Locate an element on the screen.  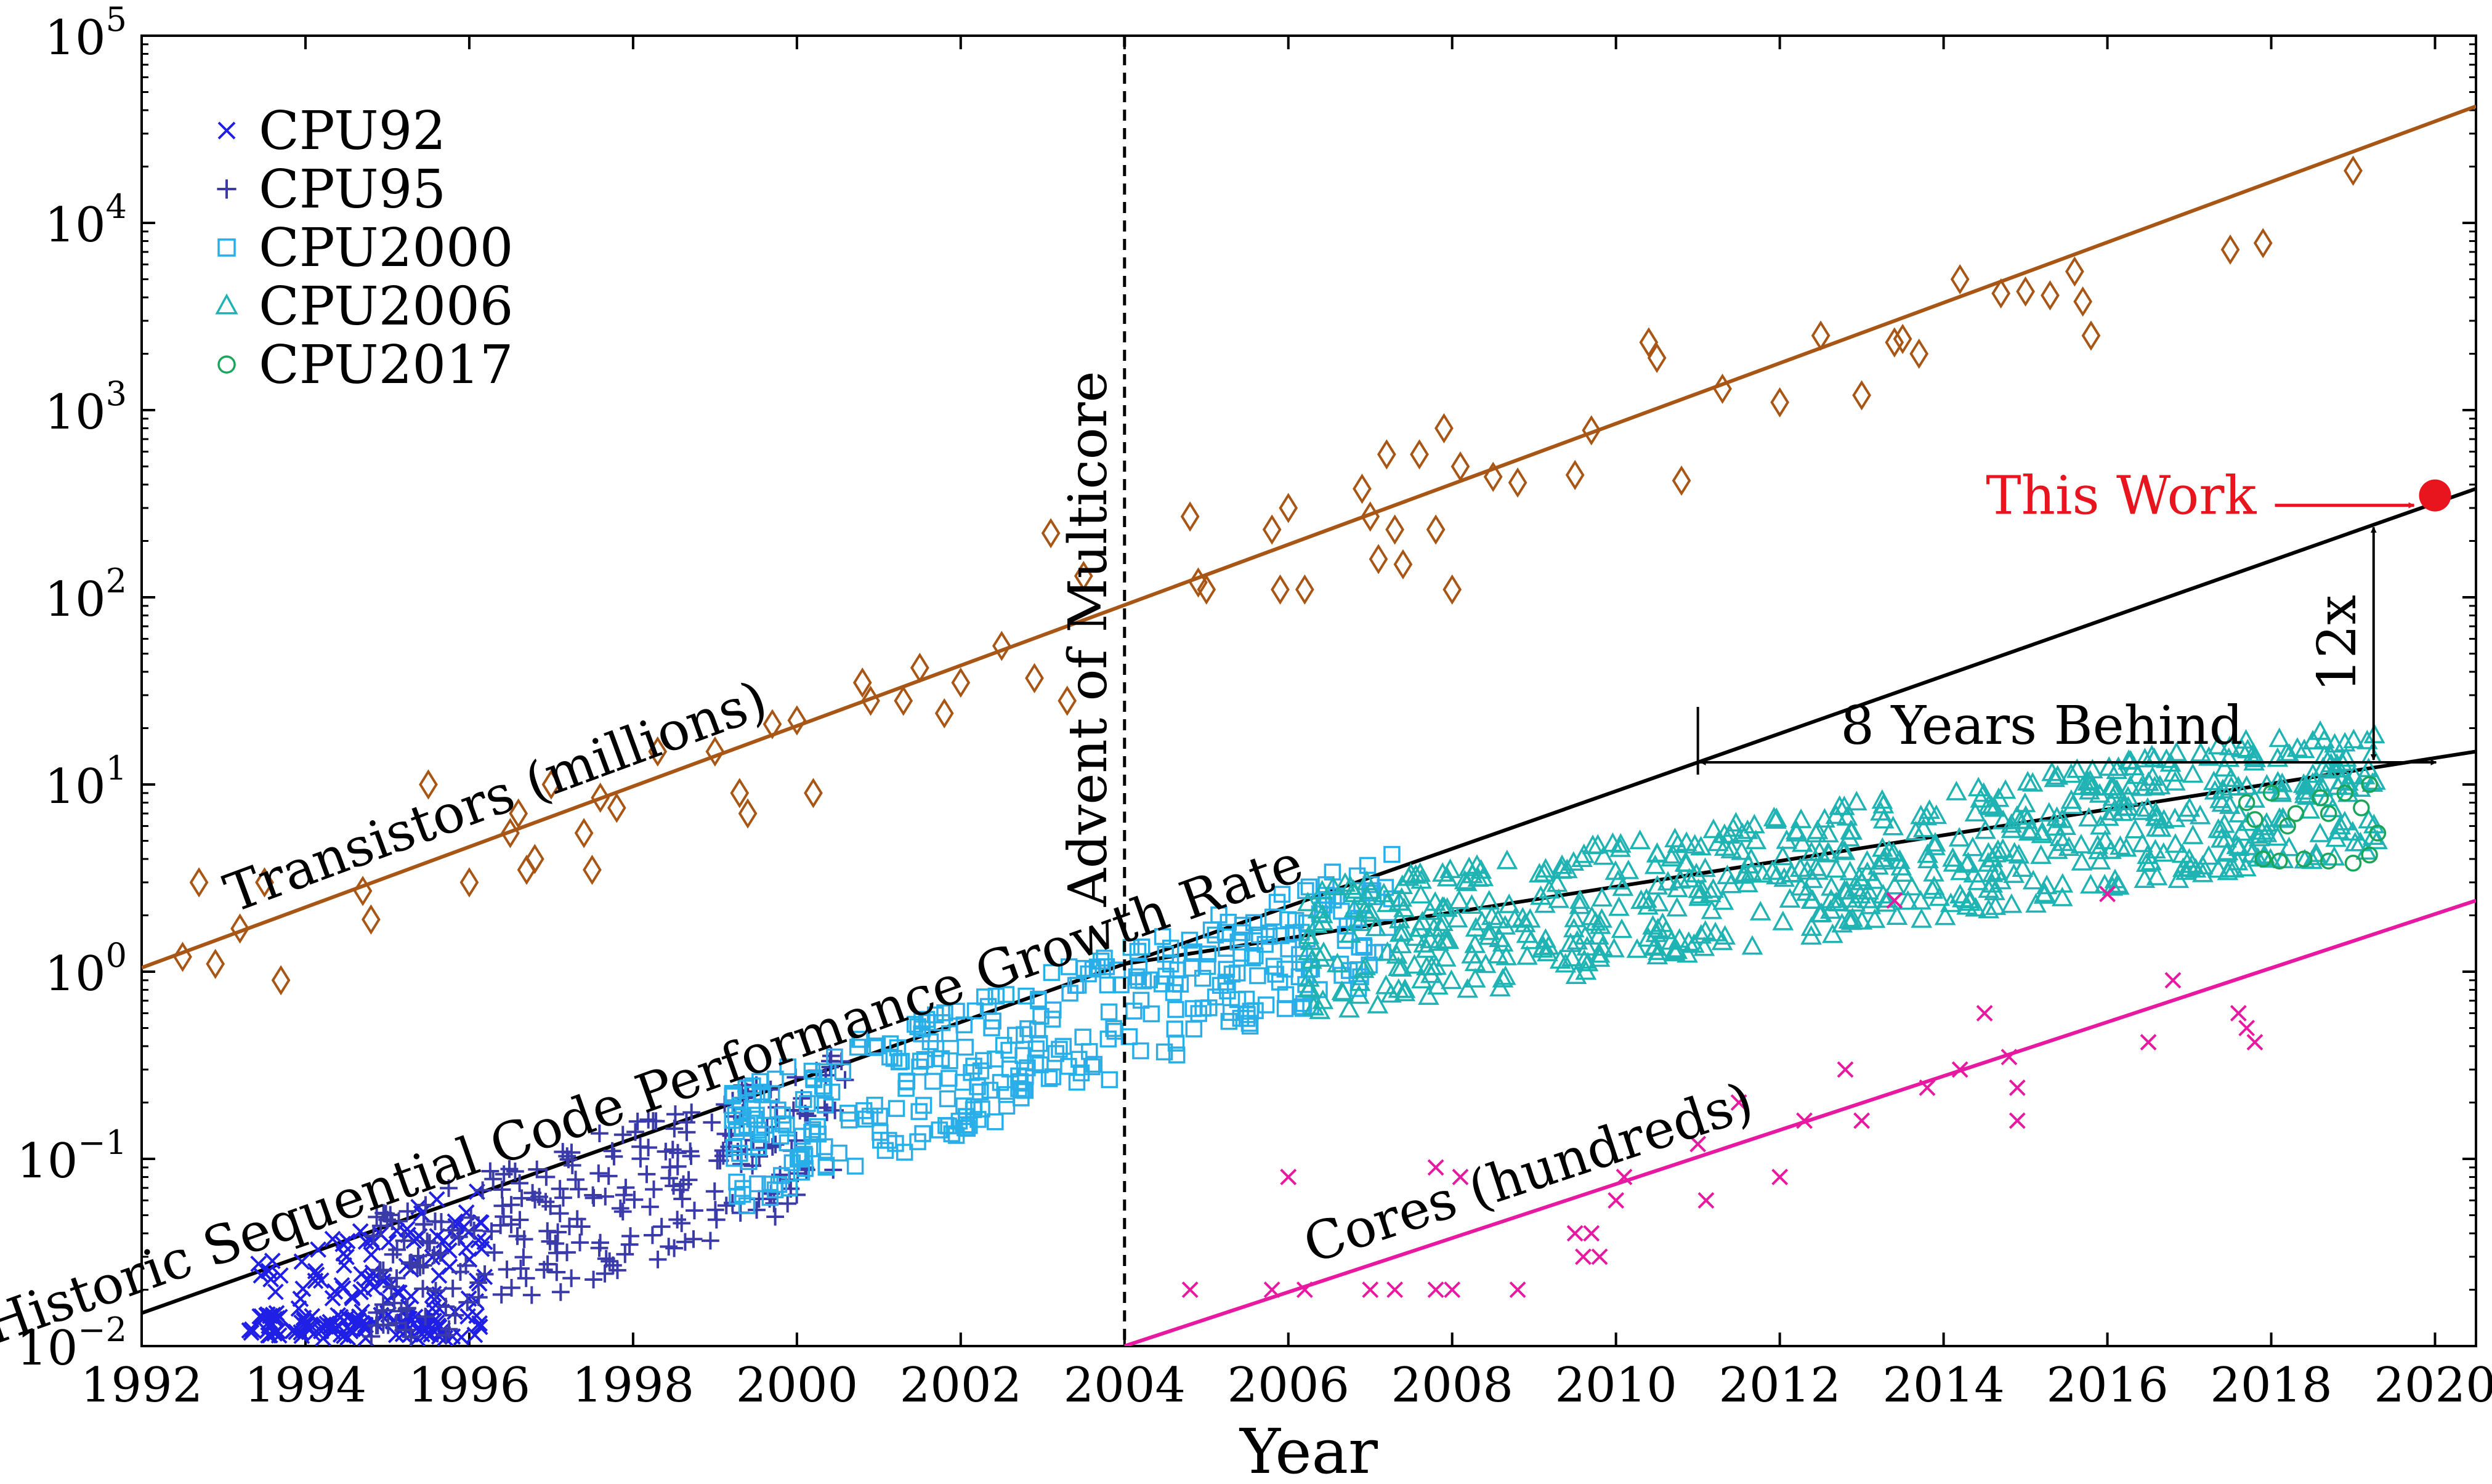
x-tick-label: 1998 is located at coordinates (634, 1386).